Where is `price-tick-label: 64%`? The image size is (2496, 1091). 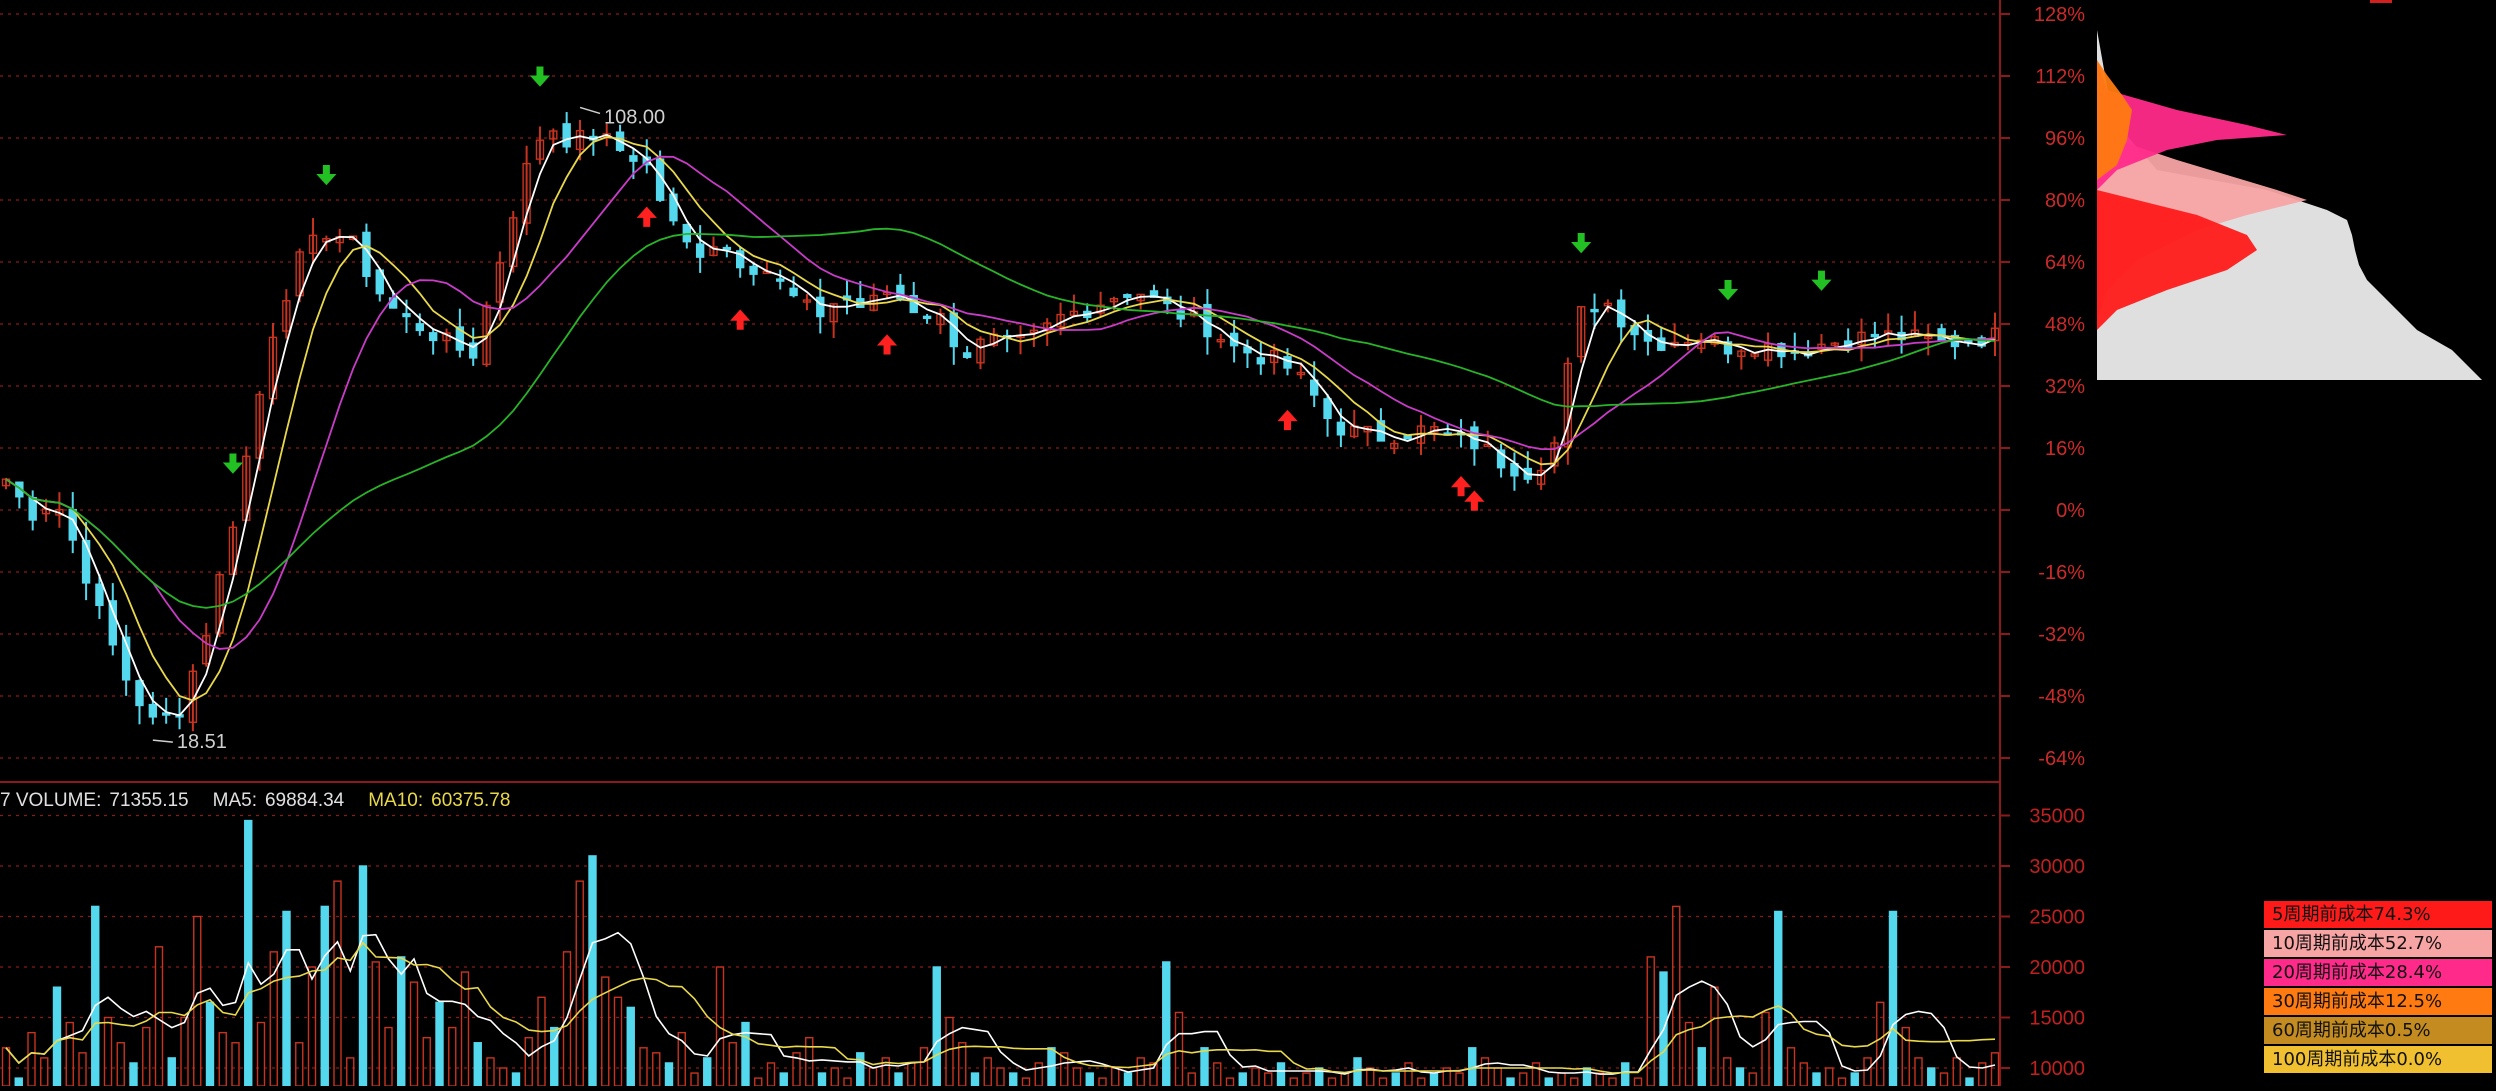
price-tick-label: 64% is located at coordinates (2065, 263).